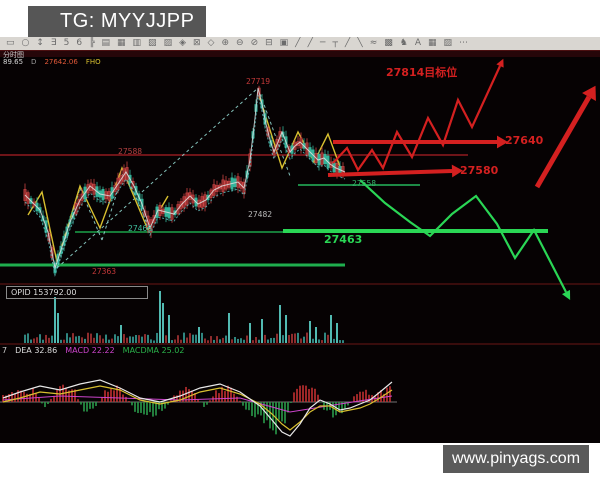  Describe the element at coordinates (432, 43) in the screenshot. I see `toolbar-icon-31: ▦` at that location.